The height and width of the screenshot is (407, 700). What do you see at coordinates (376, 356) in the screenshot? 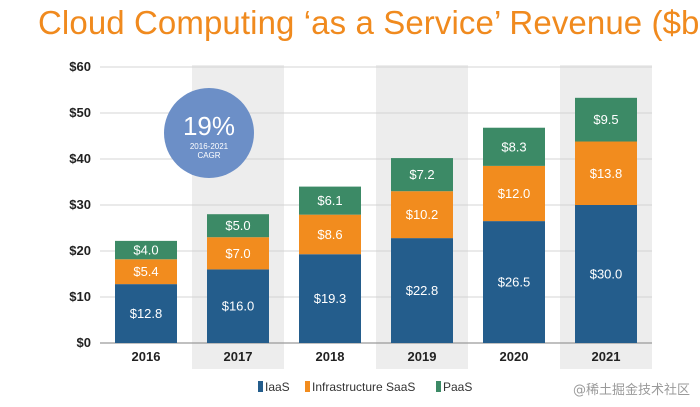
I see `x-axis: 2016 2017 2018 2019 2020 2021` at bounding box center [376, 356].